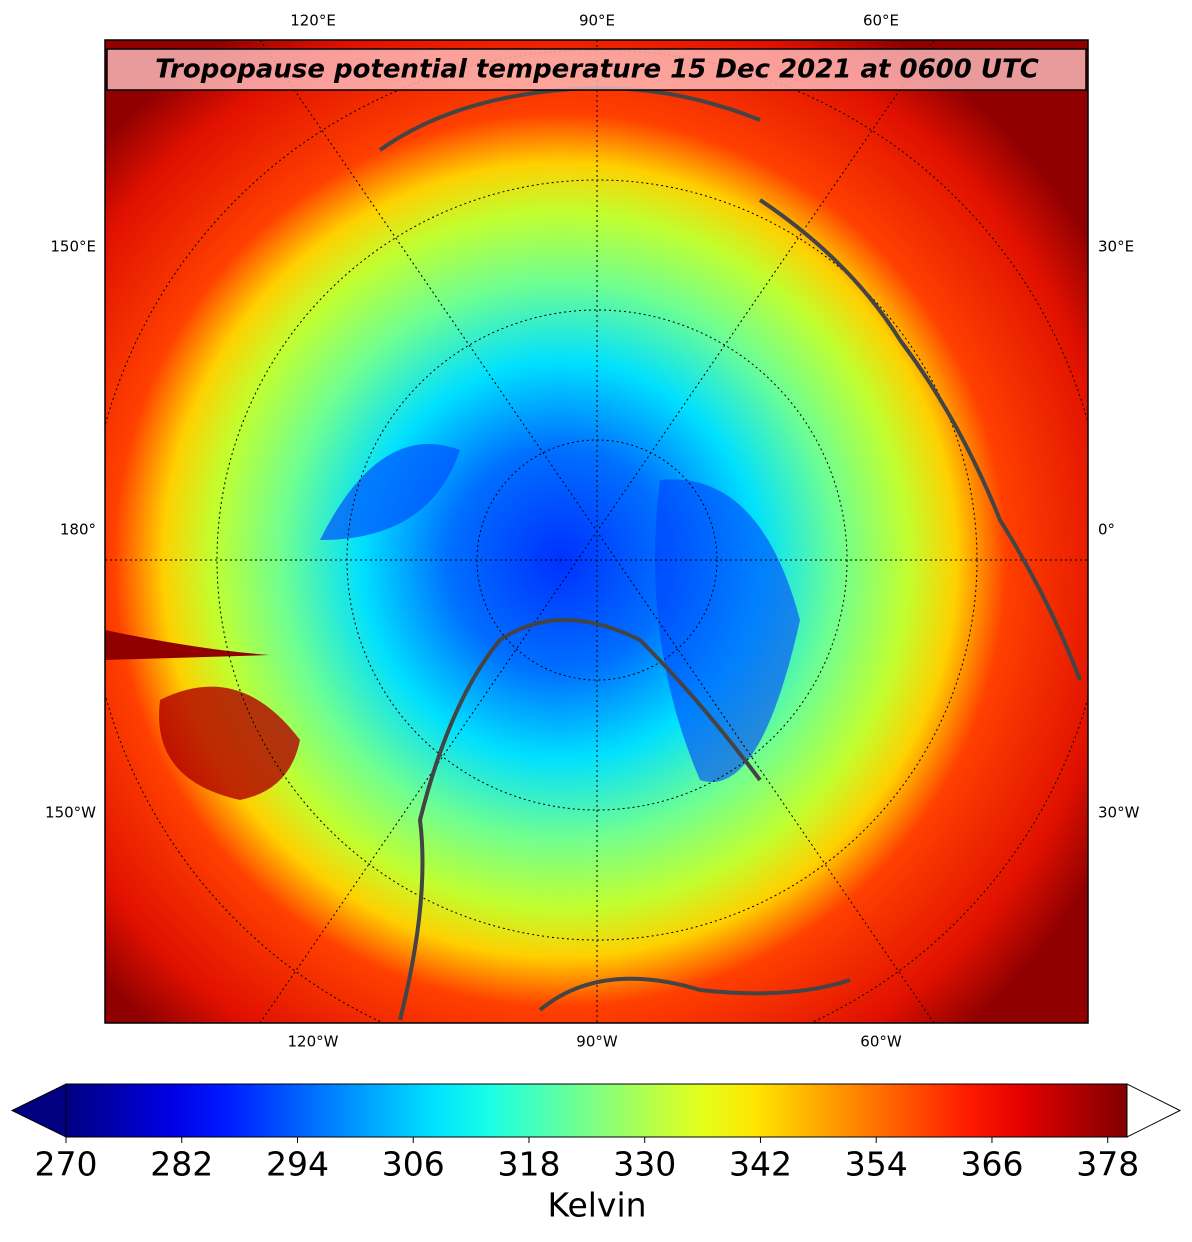 Image resolution: width=1192 pixels, height=1242 pixels. Describe the element at coordinates (1107, 1164) in the screenshot. I see `colorbar-tick-label: 378` at that location.